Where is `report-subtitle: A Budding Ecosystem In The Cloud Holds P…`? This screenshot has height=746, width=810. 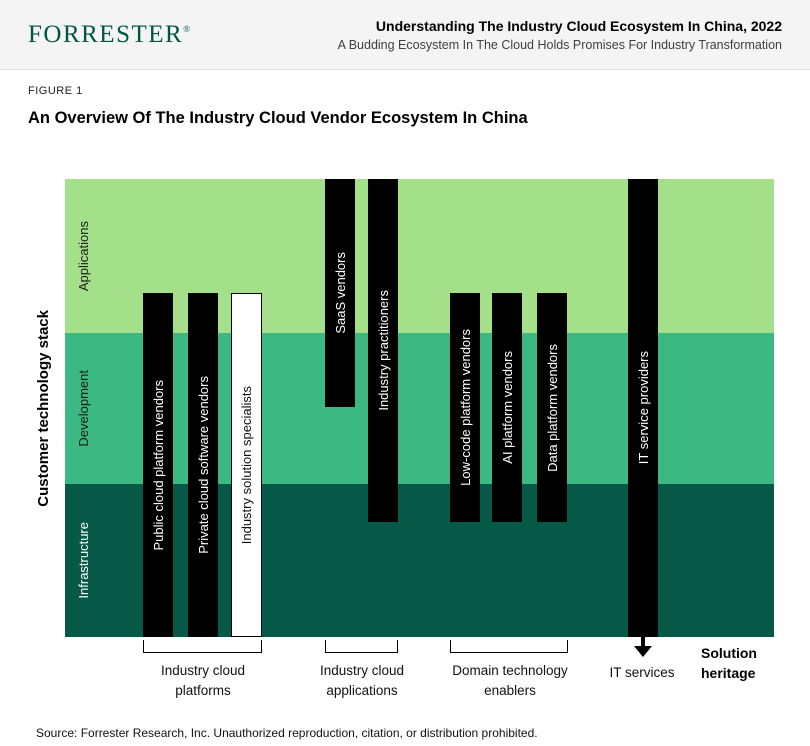
report-subtitle: A Budding Ecosystem In The Cloud Holds P… is located at coordinates (559, 44).